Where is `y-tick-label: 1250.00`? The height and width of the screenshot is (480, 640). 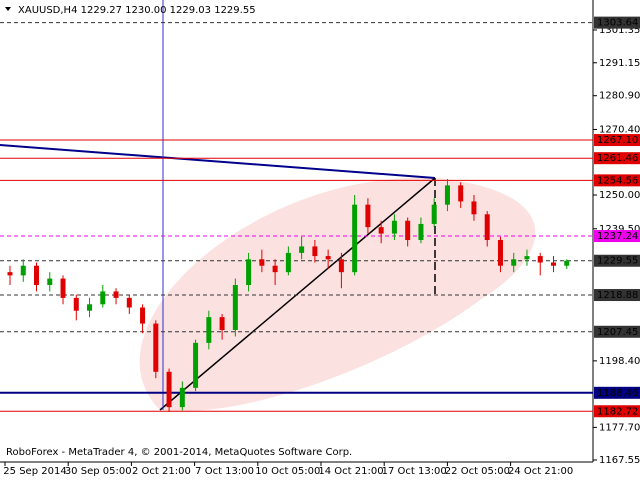
y-tick-label: 1250.00 is located at coordinates (619, 195).